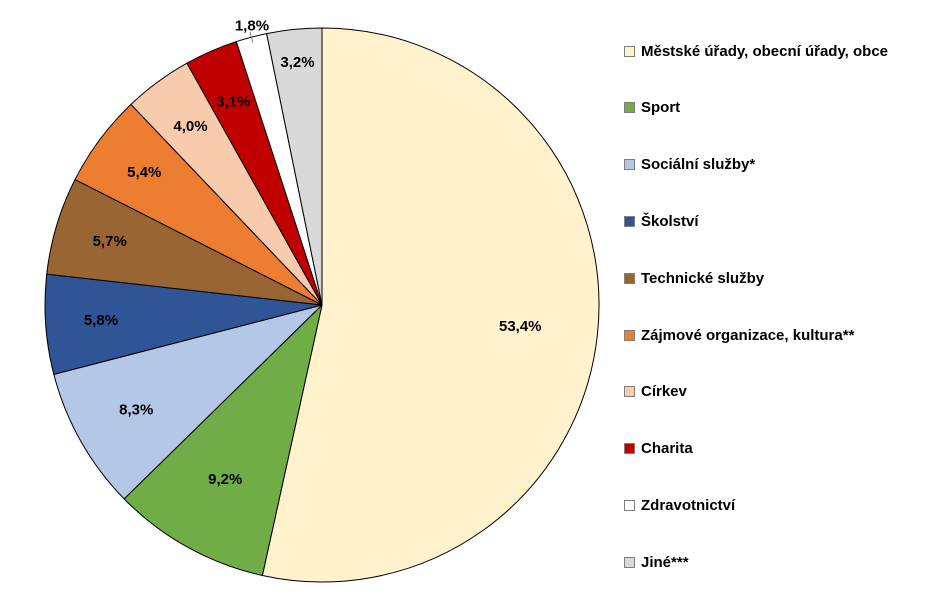  I want to click on data-label-zajmove-organizace-kultura: 5,4%, so click(144, 172).